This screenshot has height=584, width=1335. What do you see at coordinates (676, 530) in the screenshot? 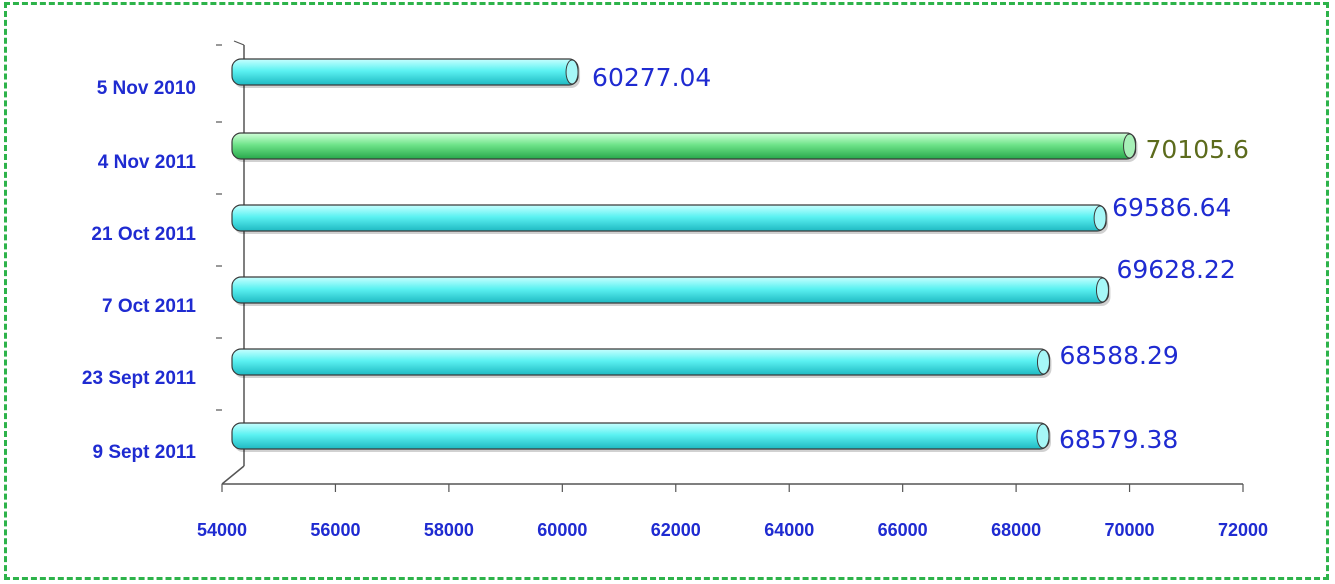
I see `x-tick-label: 62000` at bounding box center [676, 530].